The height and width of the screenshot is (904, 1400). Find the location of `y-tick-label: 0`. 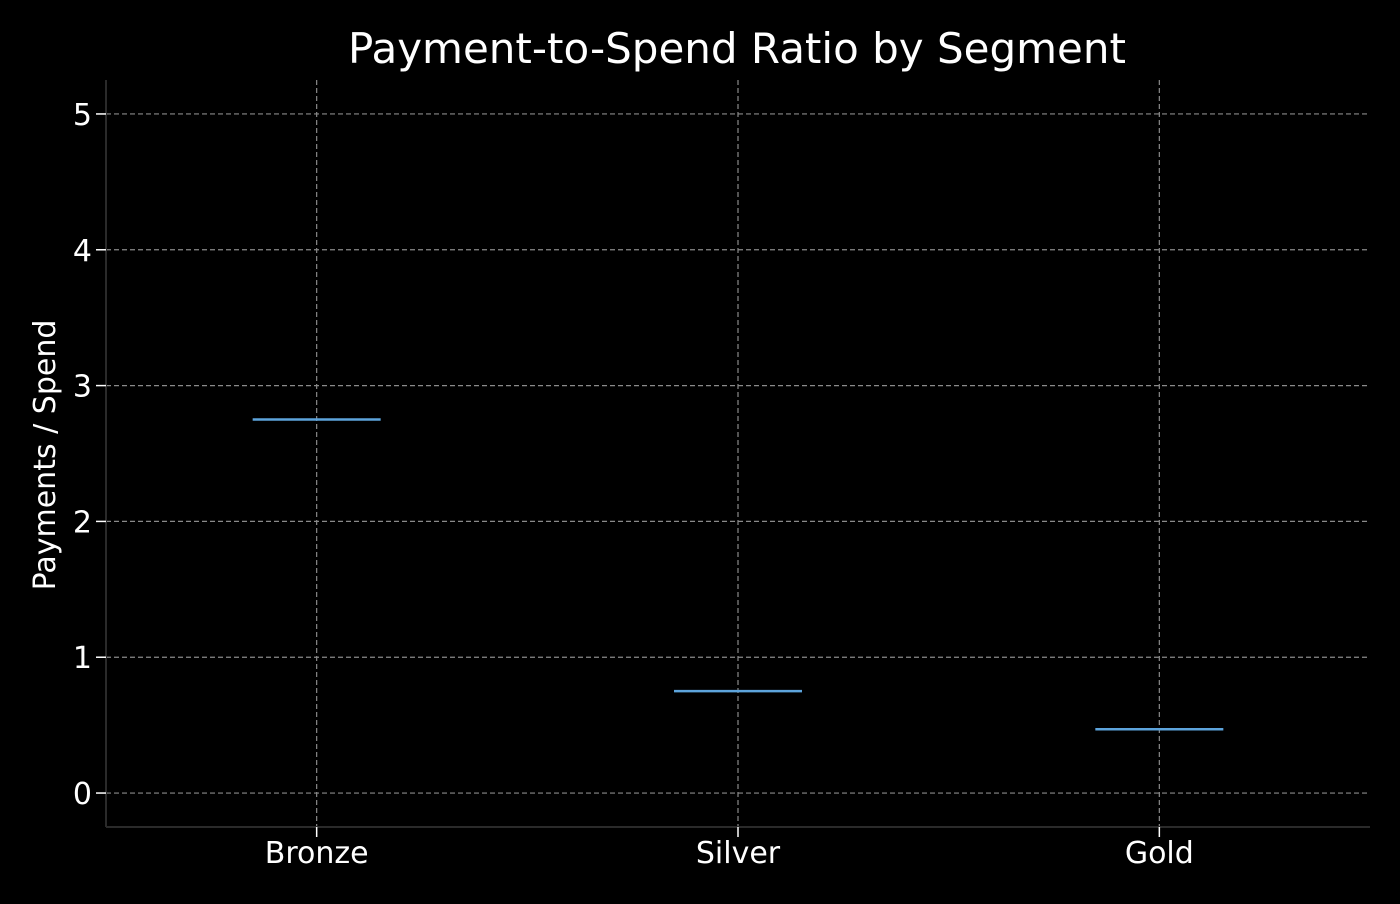

y-tick-label: 0 is located at coordinates (82, 794).